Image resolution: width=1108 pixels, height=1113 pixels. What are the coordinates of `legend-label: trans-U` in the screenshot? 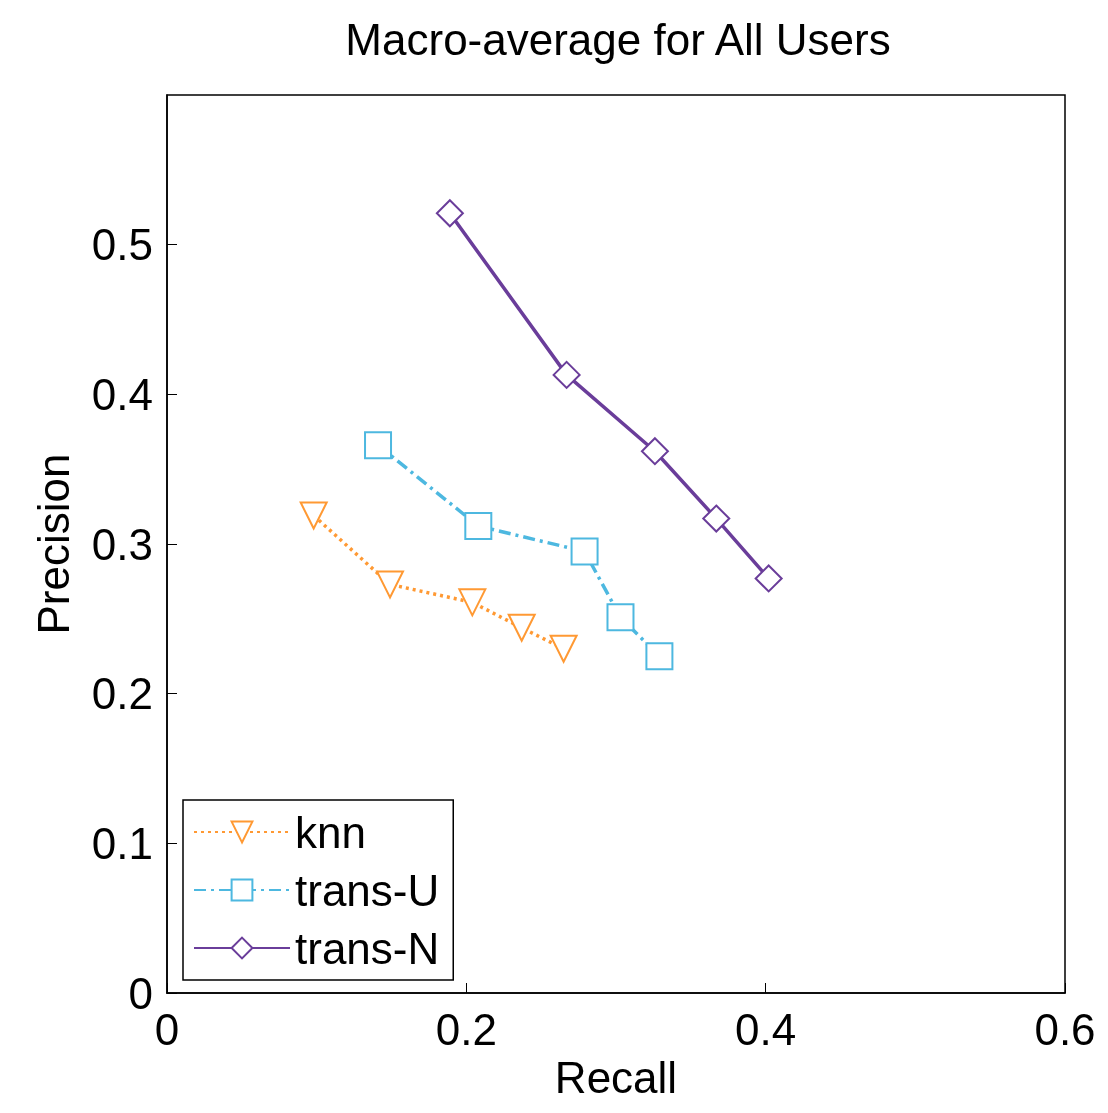 It's located at (367, 890).